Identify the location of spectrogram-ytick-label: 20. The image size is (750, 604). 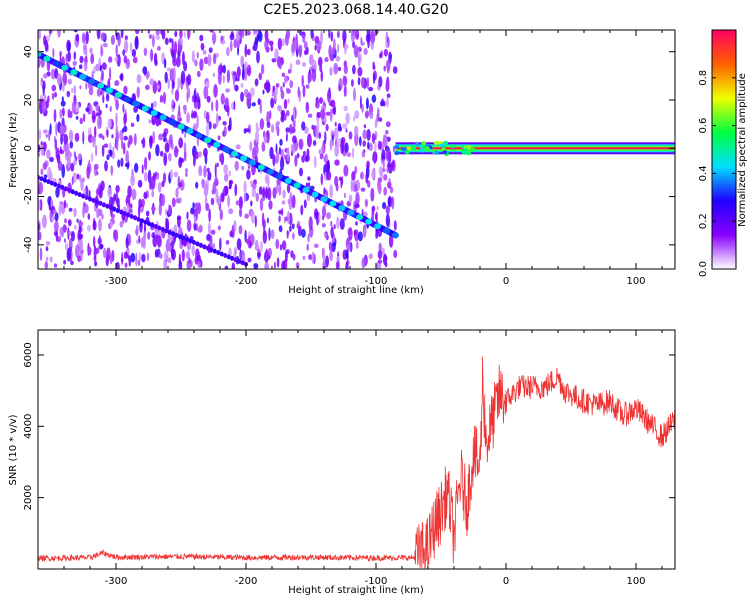
(28, 100).